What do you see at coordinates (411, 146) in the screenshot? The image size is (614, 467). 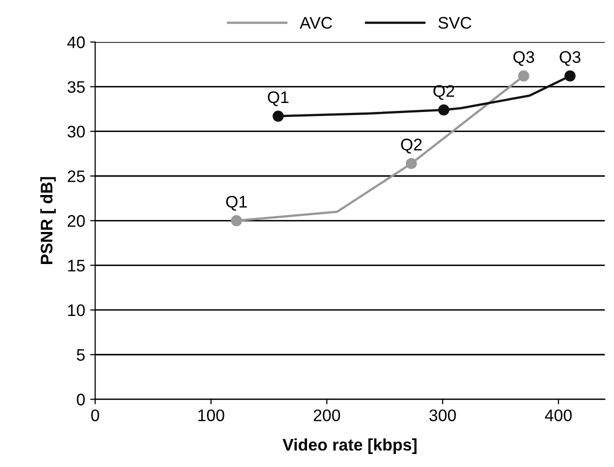 I see `annotation: Q2` at bounding box center [411, 146].